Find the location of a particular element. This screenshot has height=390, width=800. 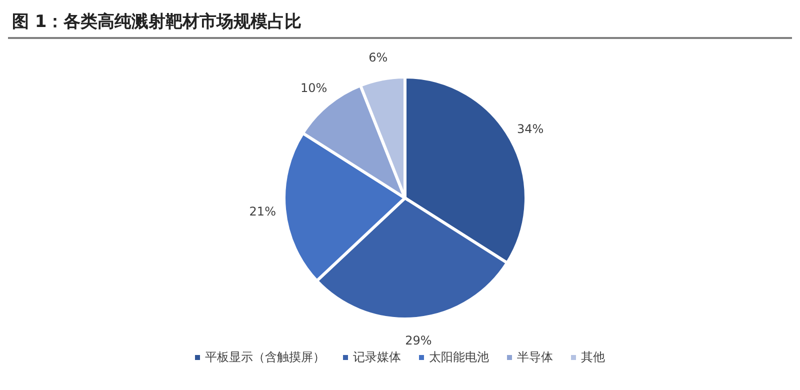

legend-label: 记录媒体 is located at coordinates (377, 357).